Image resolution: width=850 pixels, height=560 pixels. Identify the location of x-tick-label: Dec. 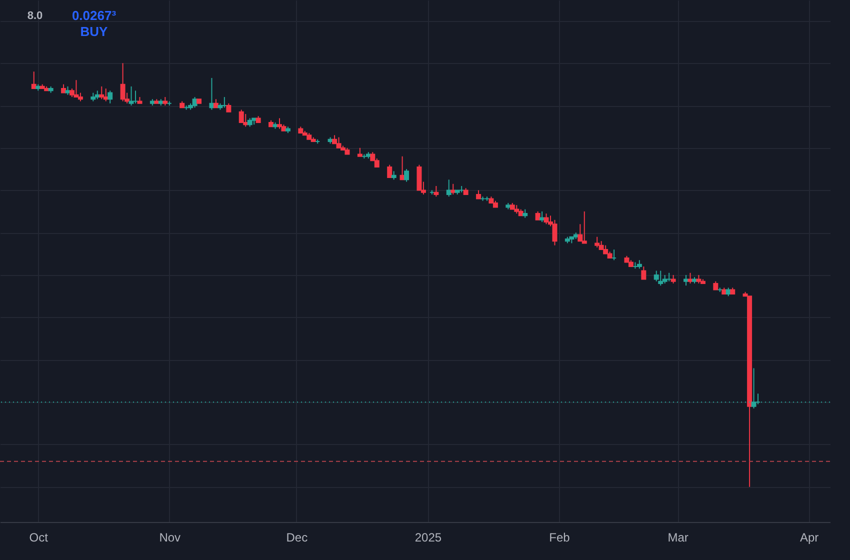
(297, 537).